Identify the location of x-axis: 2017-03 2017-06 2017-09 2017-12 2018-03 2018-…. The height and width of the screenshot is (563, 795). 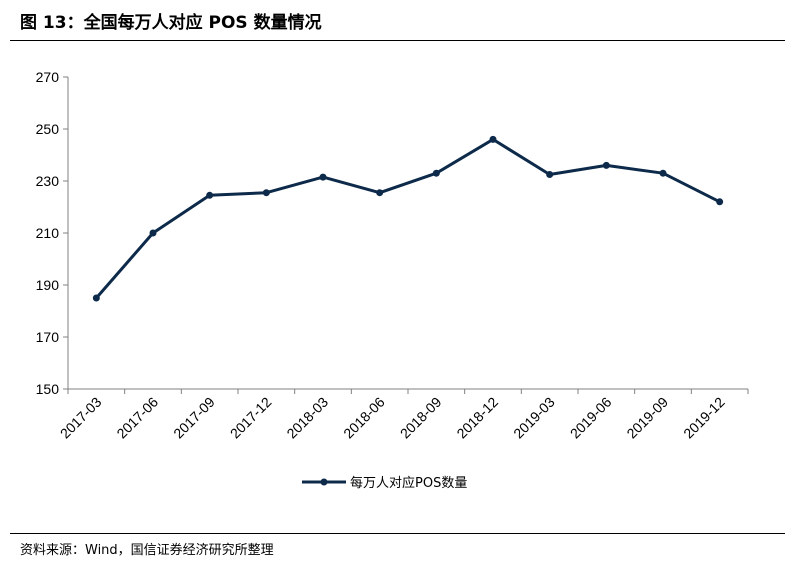
(403, 415).